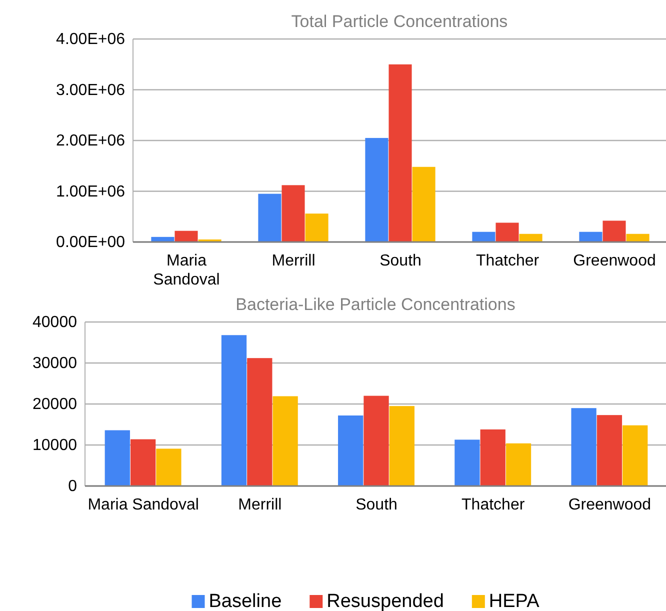 This screenshot has width=666, height=611. What do you see at coordinates (399, 21) in the screenshot?
I see `chart-title: Total Particle Concentrations` at bounding box center [399, 21].